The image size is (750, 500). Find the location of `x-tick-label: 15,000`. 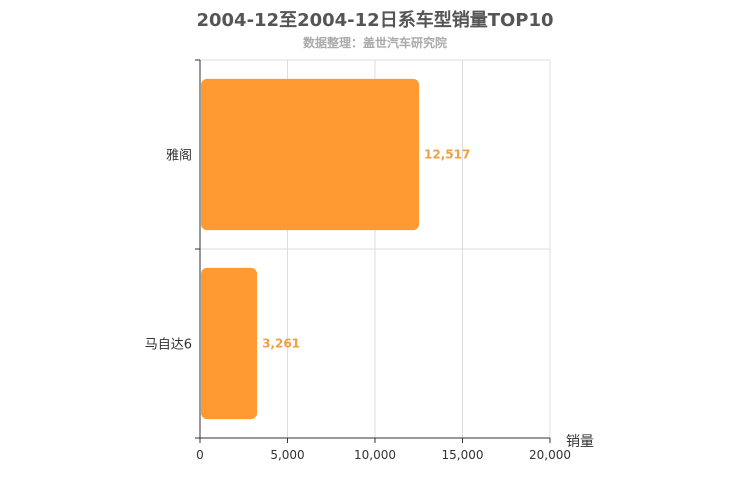

x-tick-label: 15,000 is located at coordinates (463, 455).